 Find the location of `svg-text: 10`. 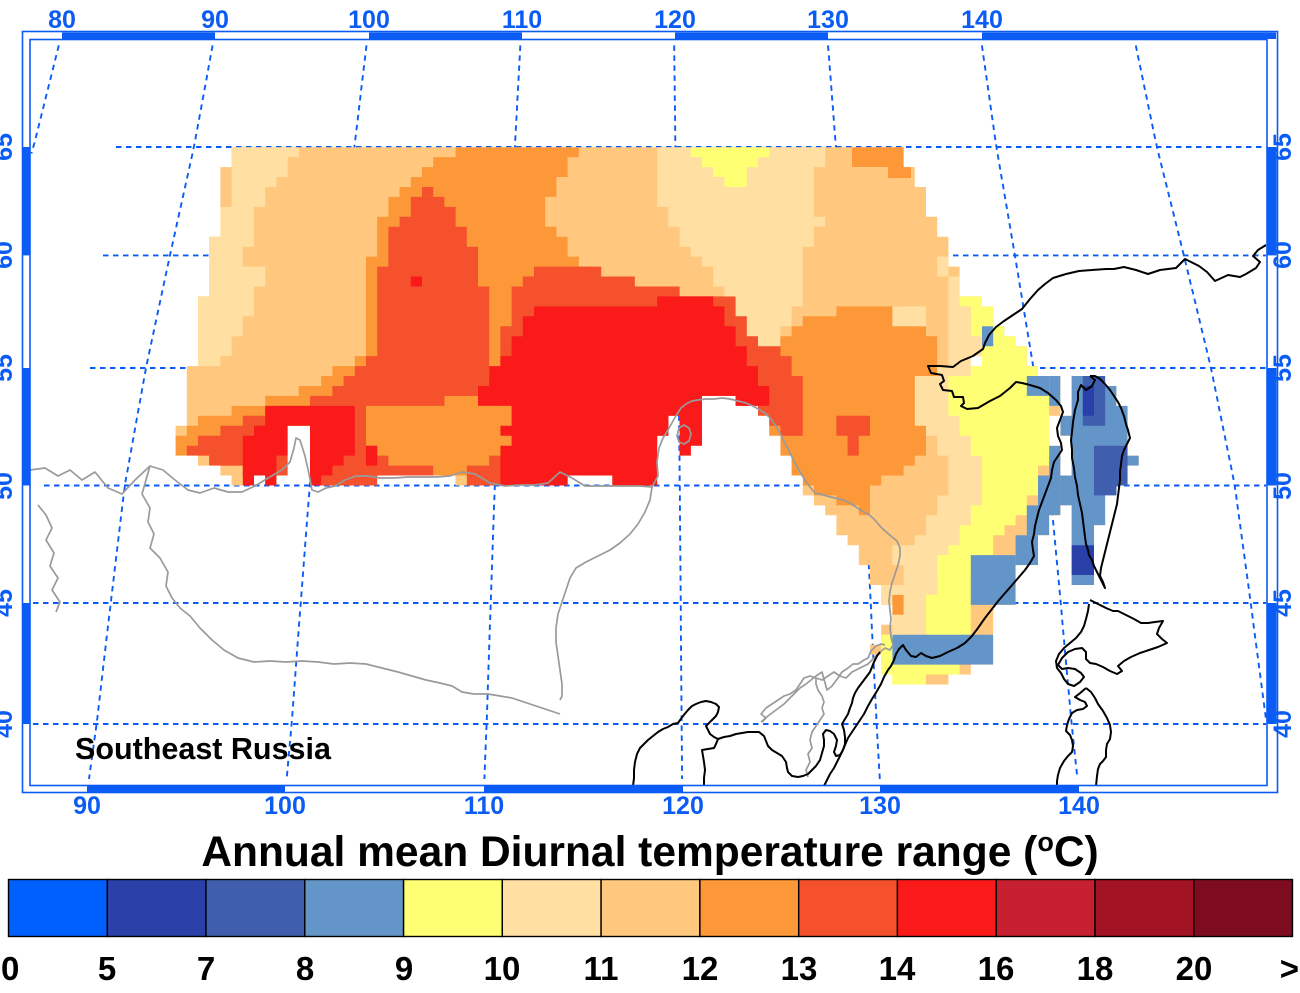

svg-text: 10 is located at coordinates (502, 968).